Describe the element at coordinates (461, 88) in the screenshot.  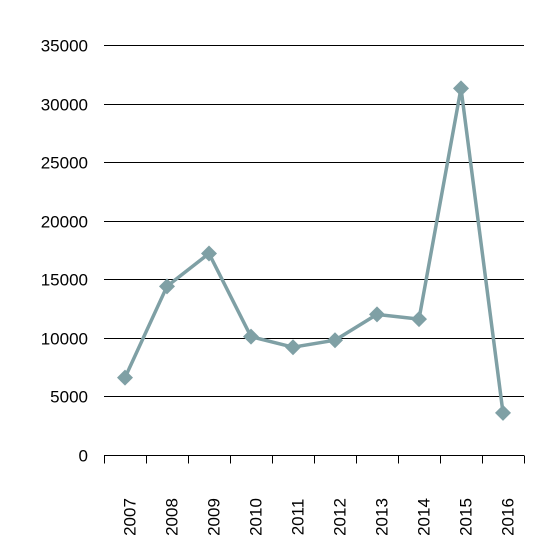
I see `data-point-2015` at that location.